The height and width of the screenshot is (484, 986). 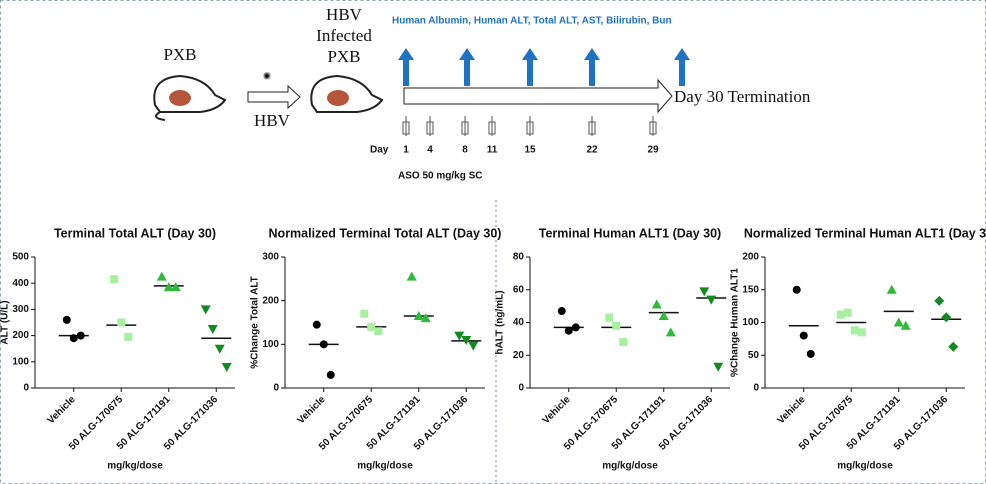 I want to click on day-label: Day, so click(x=379, y=150).